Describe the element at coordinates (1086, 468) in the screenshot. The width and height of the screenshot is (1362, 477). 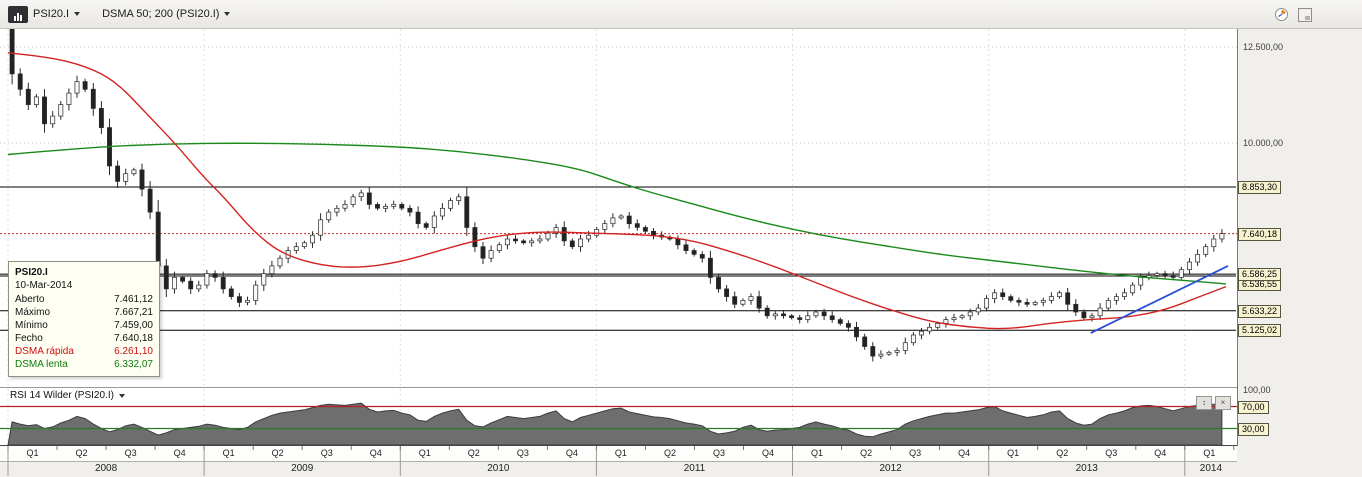
I see `year-label: 2013` at that location.